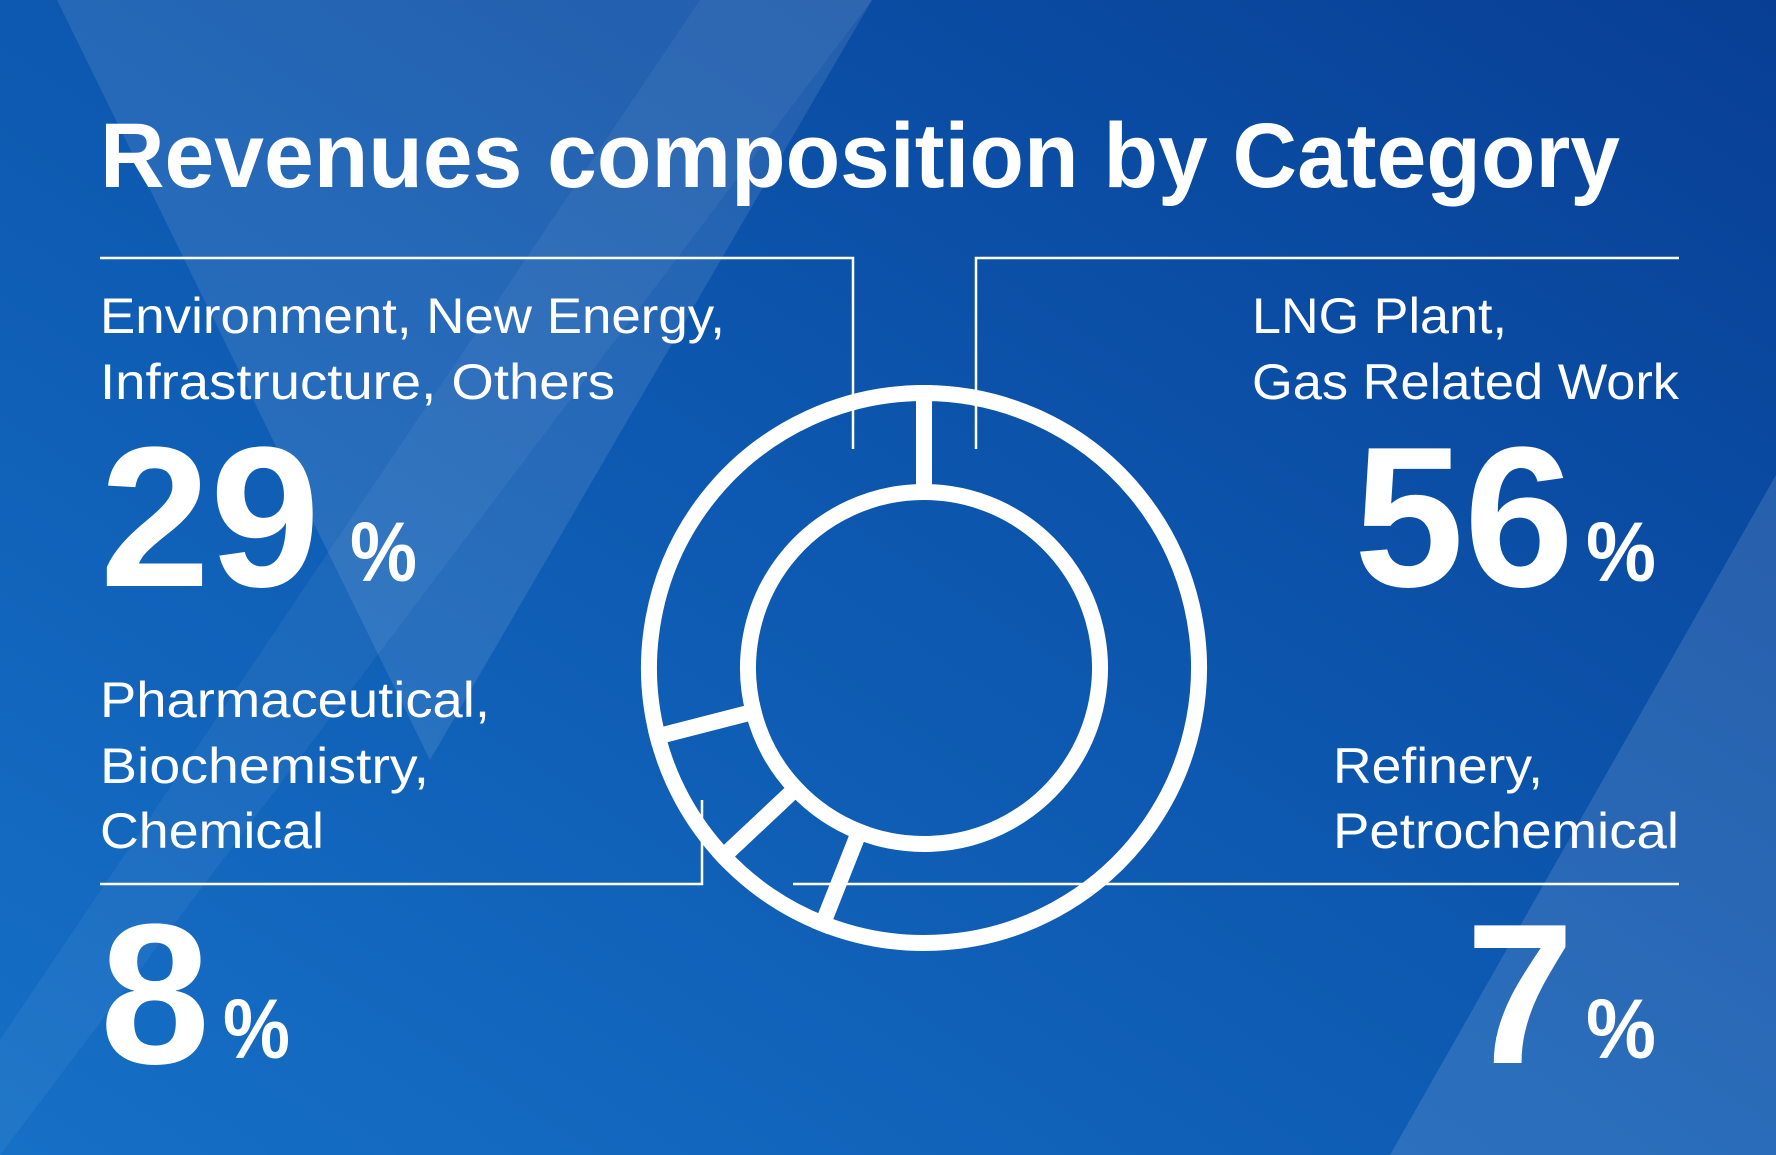 This screenshot has height=1155, width=1776. What do you see at coordinates (1464, 517) in the screenshot?
I see `value-lng: 56` at bounding box center [1464, 517].